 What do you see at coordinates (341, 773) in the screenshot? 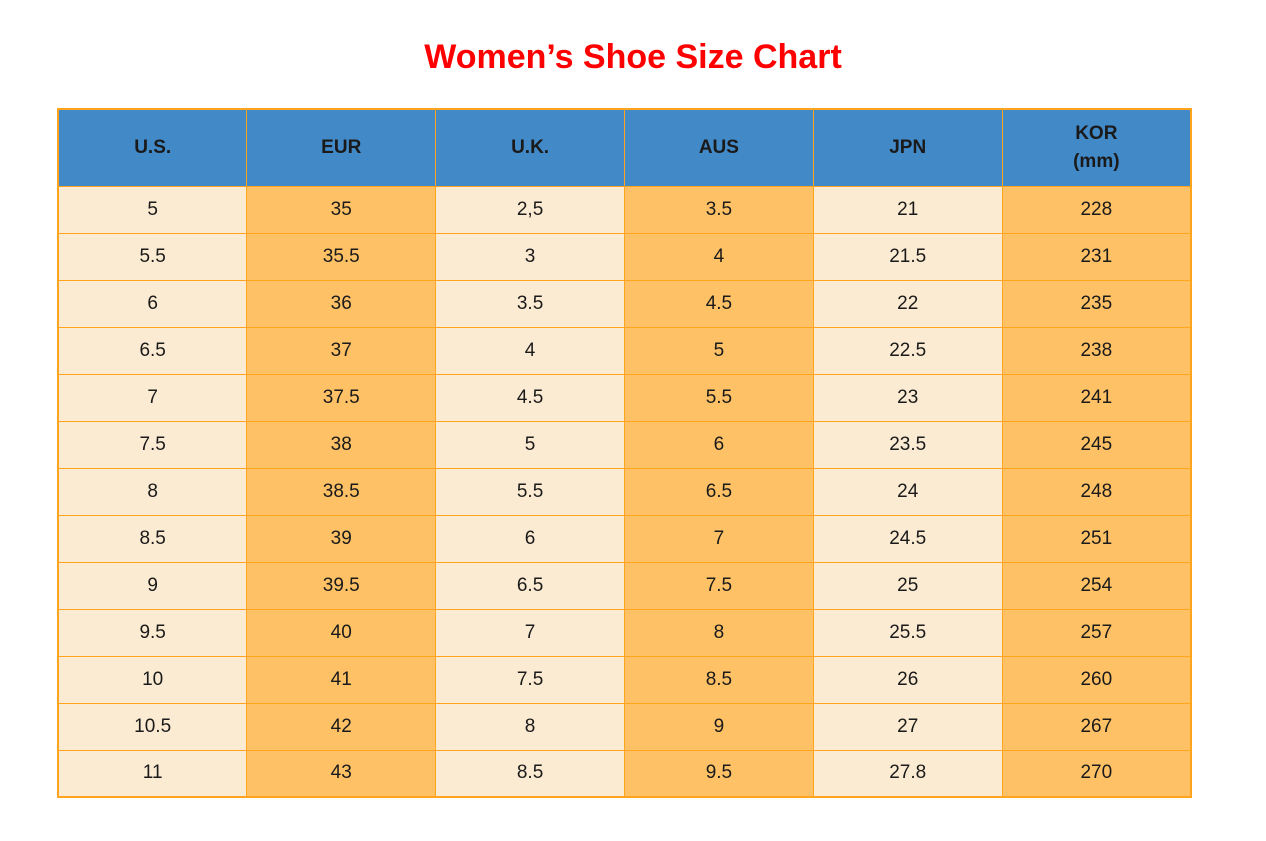
I see `table-cell: 43` at bounding box center [341, 773].